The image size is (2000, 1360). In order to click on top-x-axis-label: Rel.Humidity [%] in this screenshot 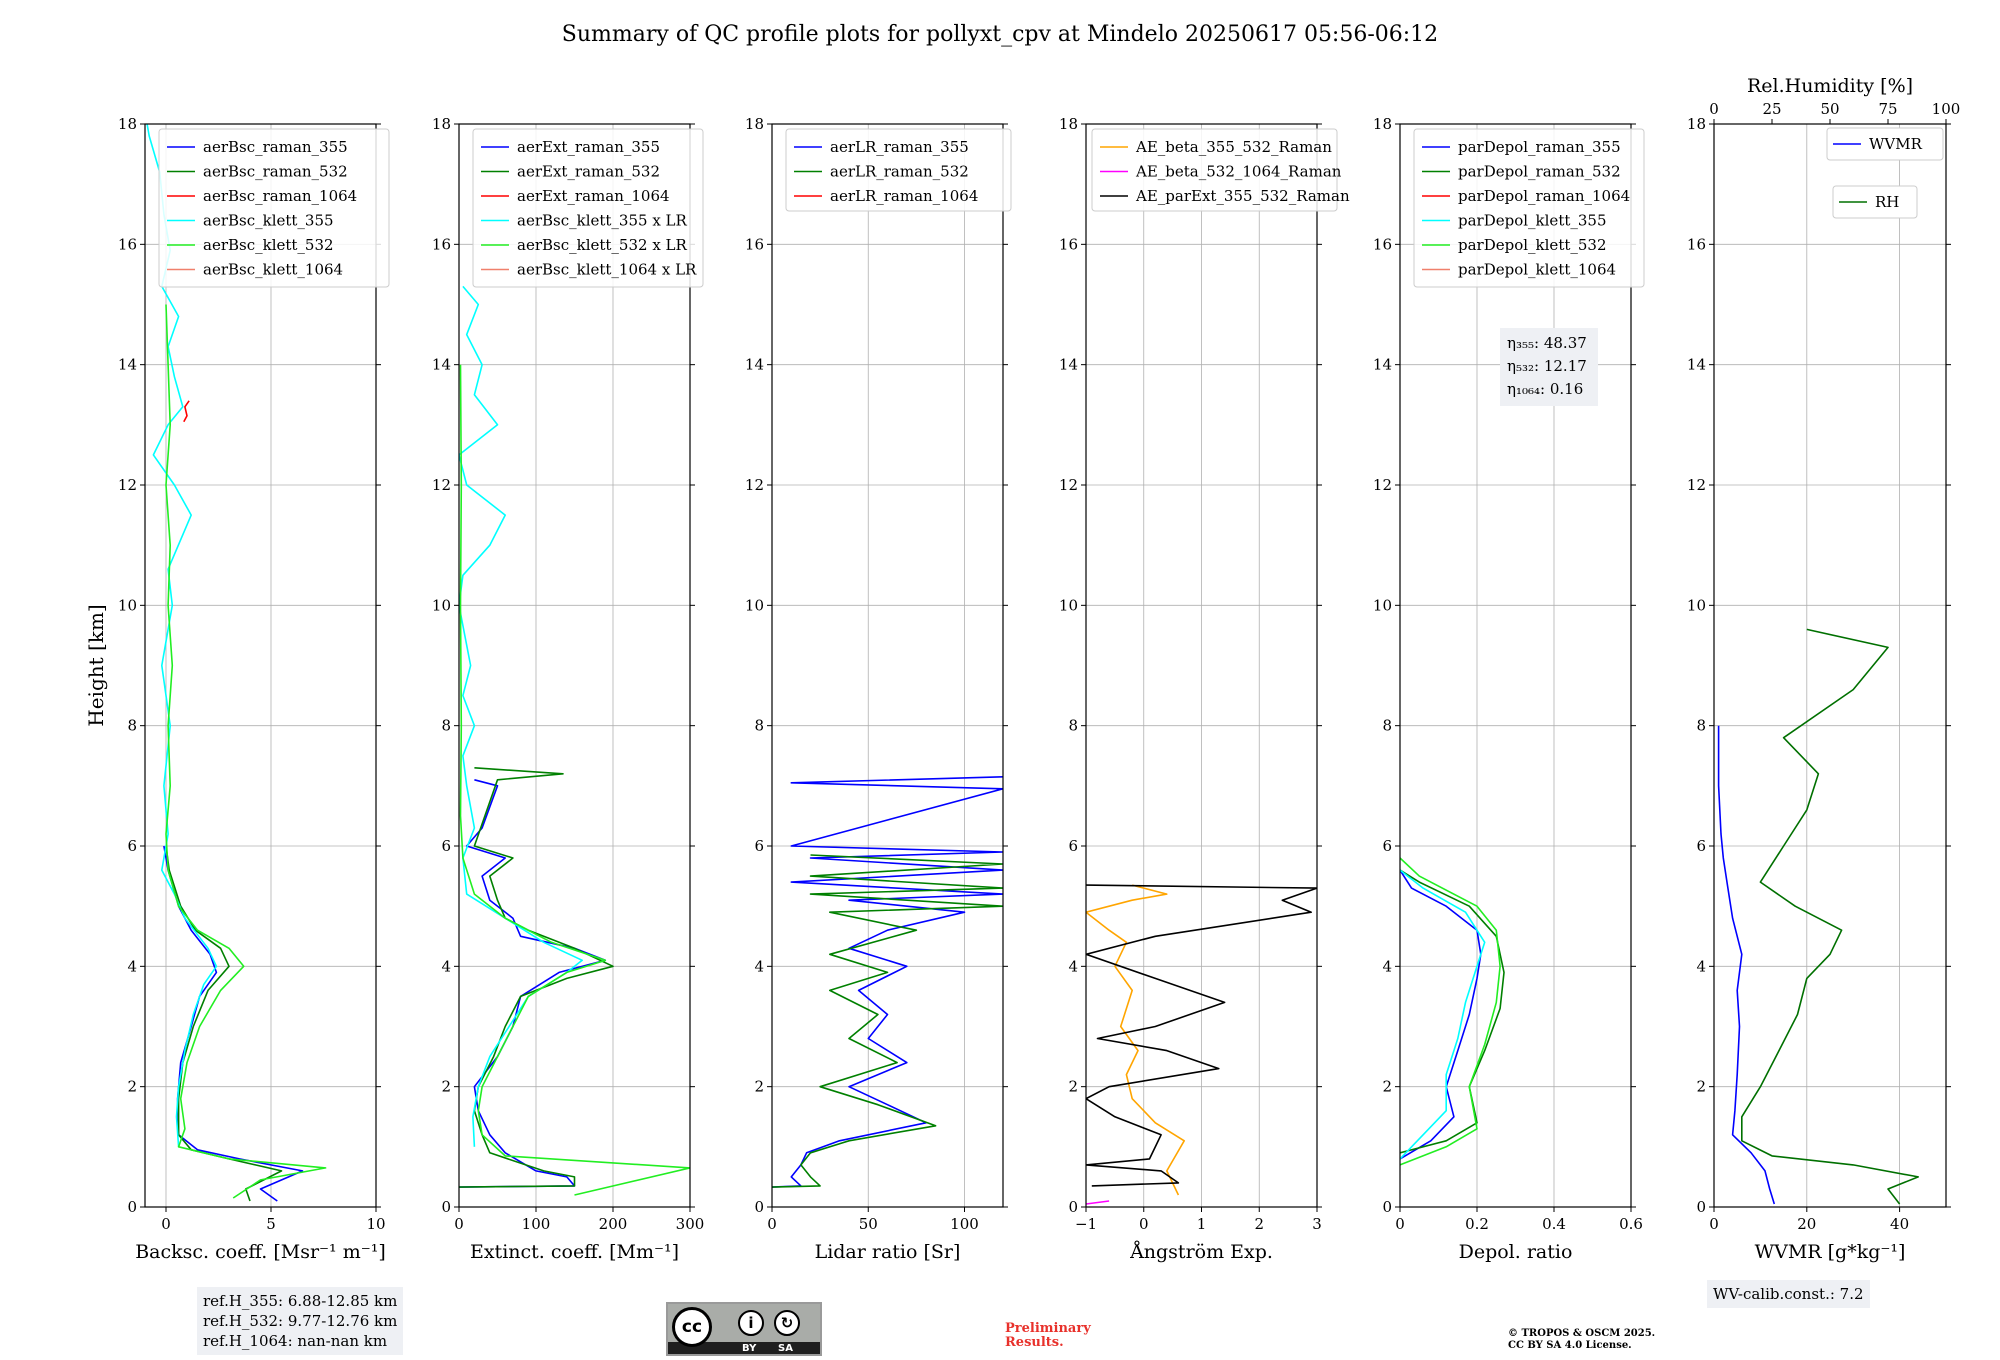, I will do `click(1830, 86)`.